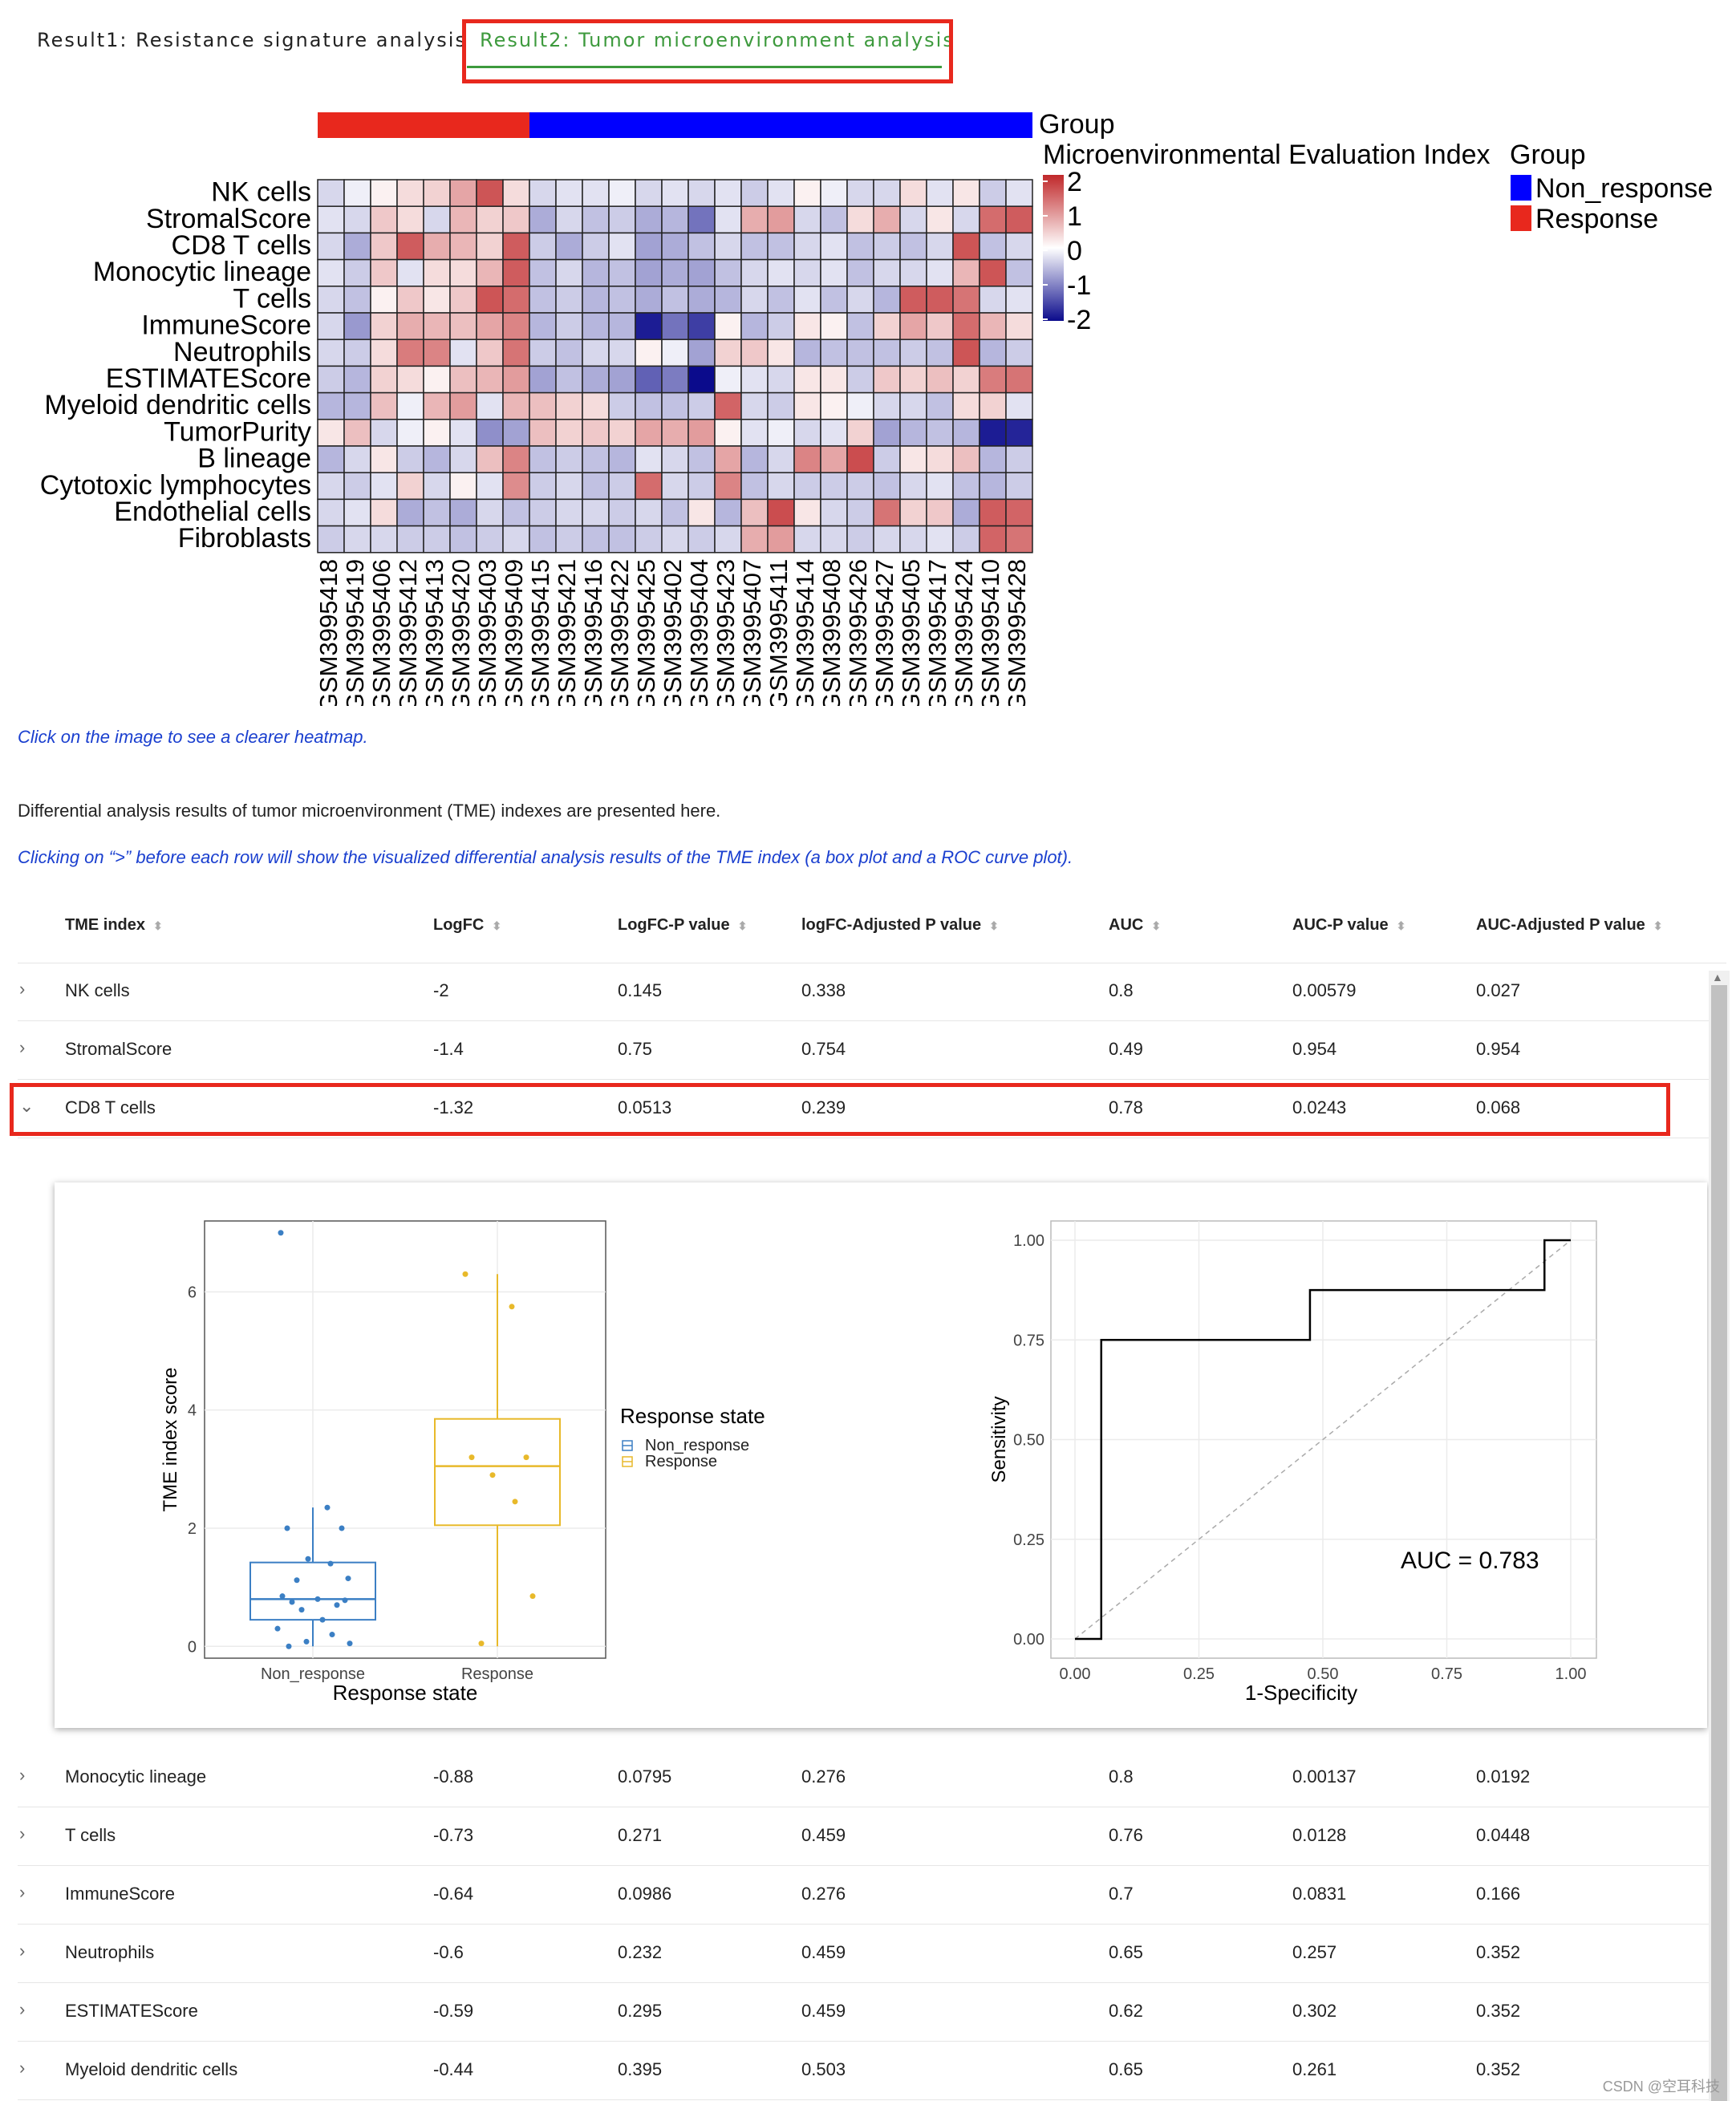 Image resolution: width=1736 pixels, height=2101 pixels. I want to click on table-row: › NK cells -2 0.145 0.338 0.8 0.00579 0.027, so click(859, 992).